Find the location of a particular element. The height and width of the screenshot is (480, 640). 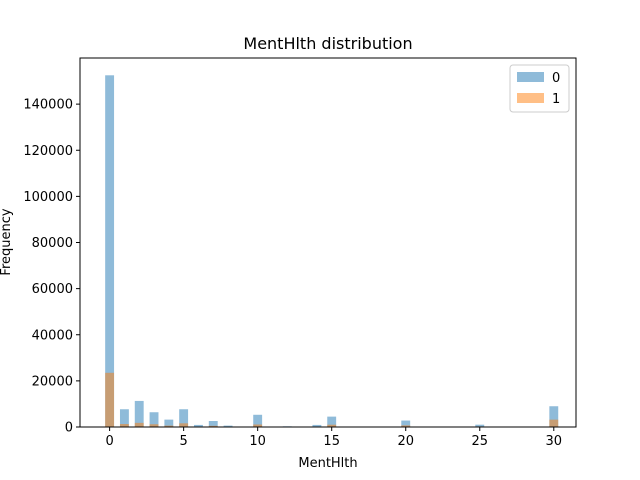

x-tick-label-10: 10 is located at coordinates (257, 441).